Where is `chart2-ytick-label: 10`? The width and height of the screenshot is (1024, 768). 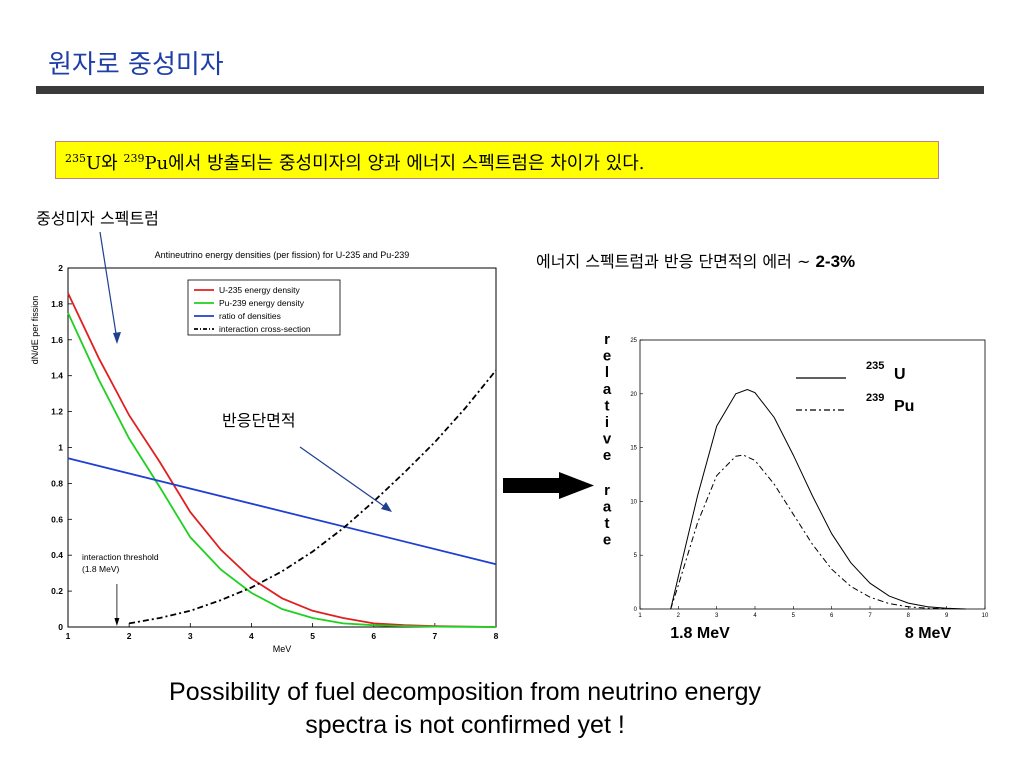
chart2-ytick-label: 10 is located at coordinates (633, 502).